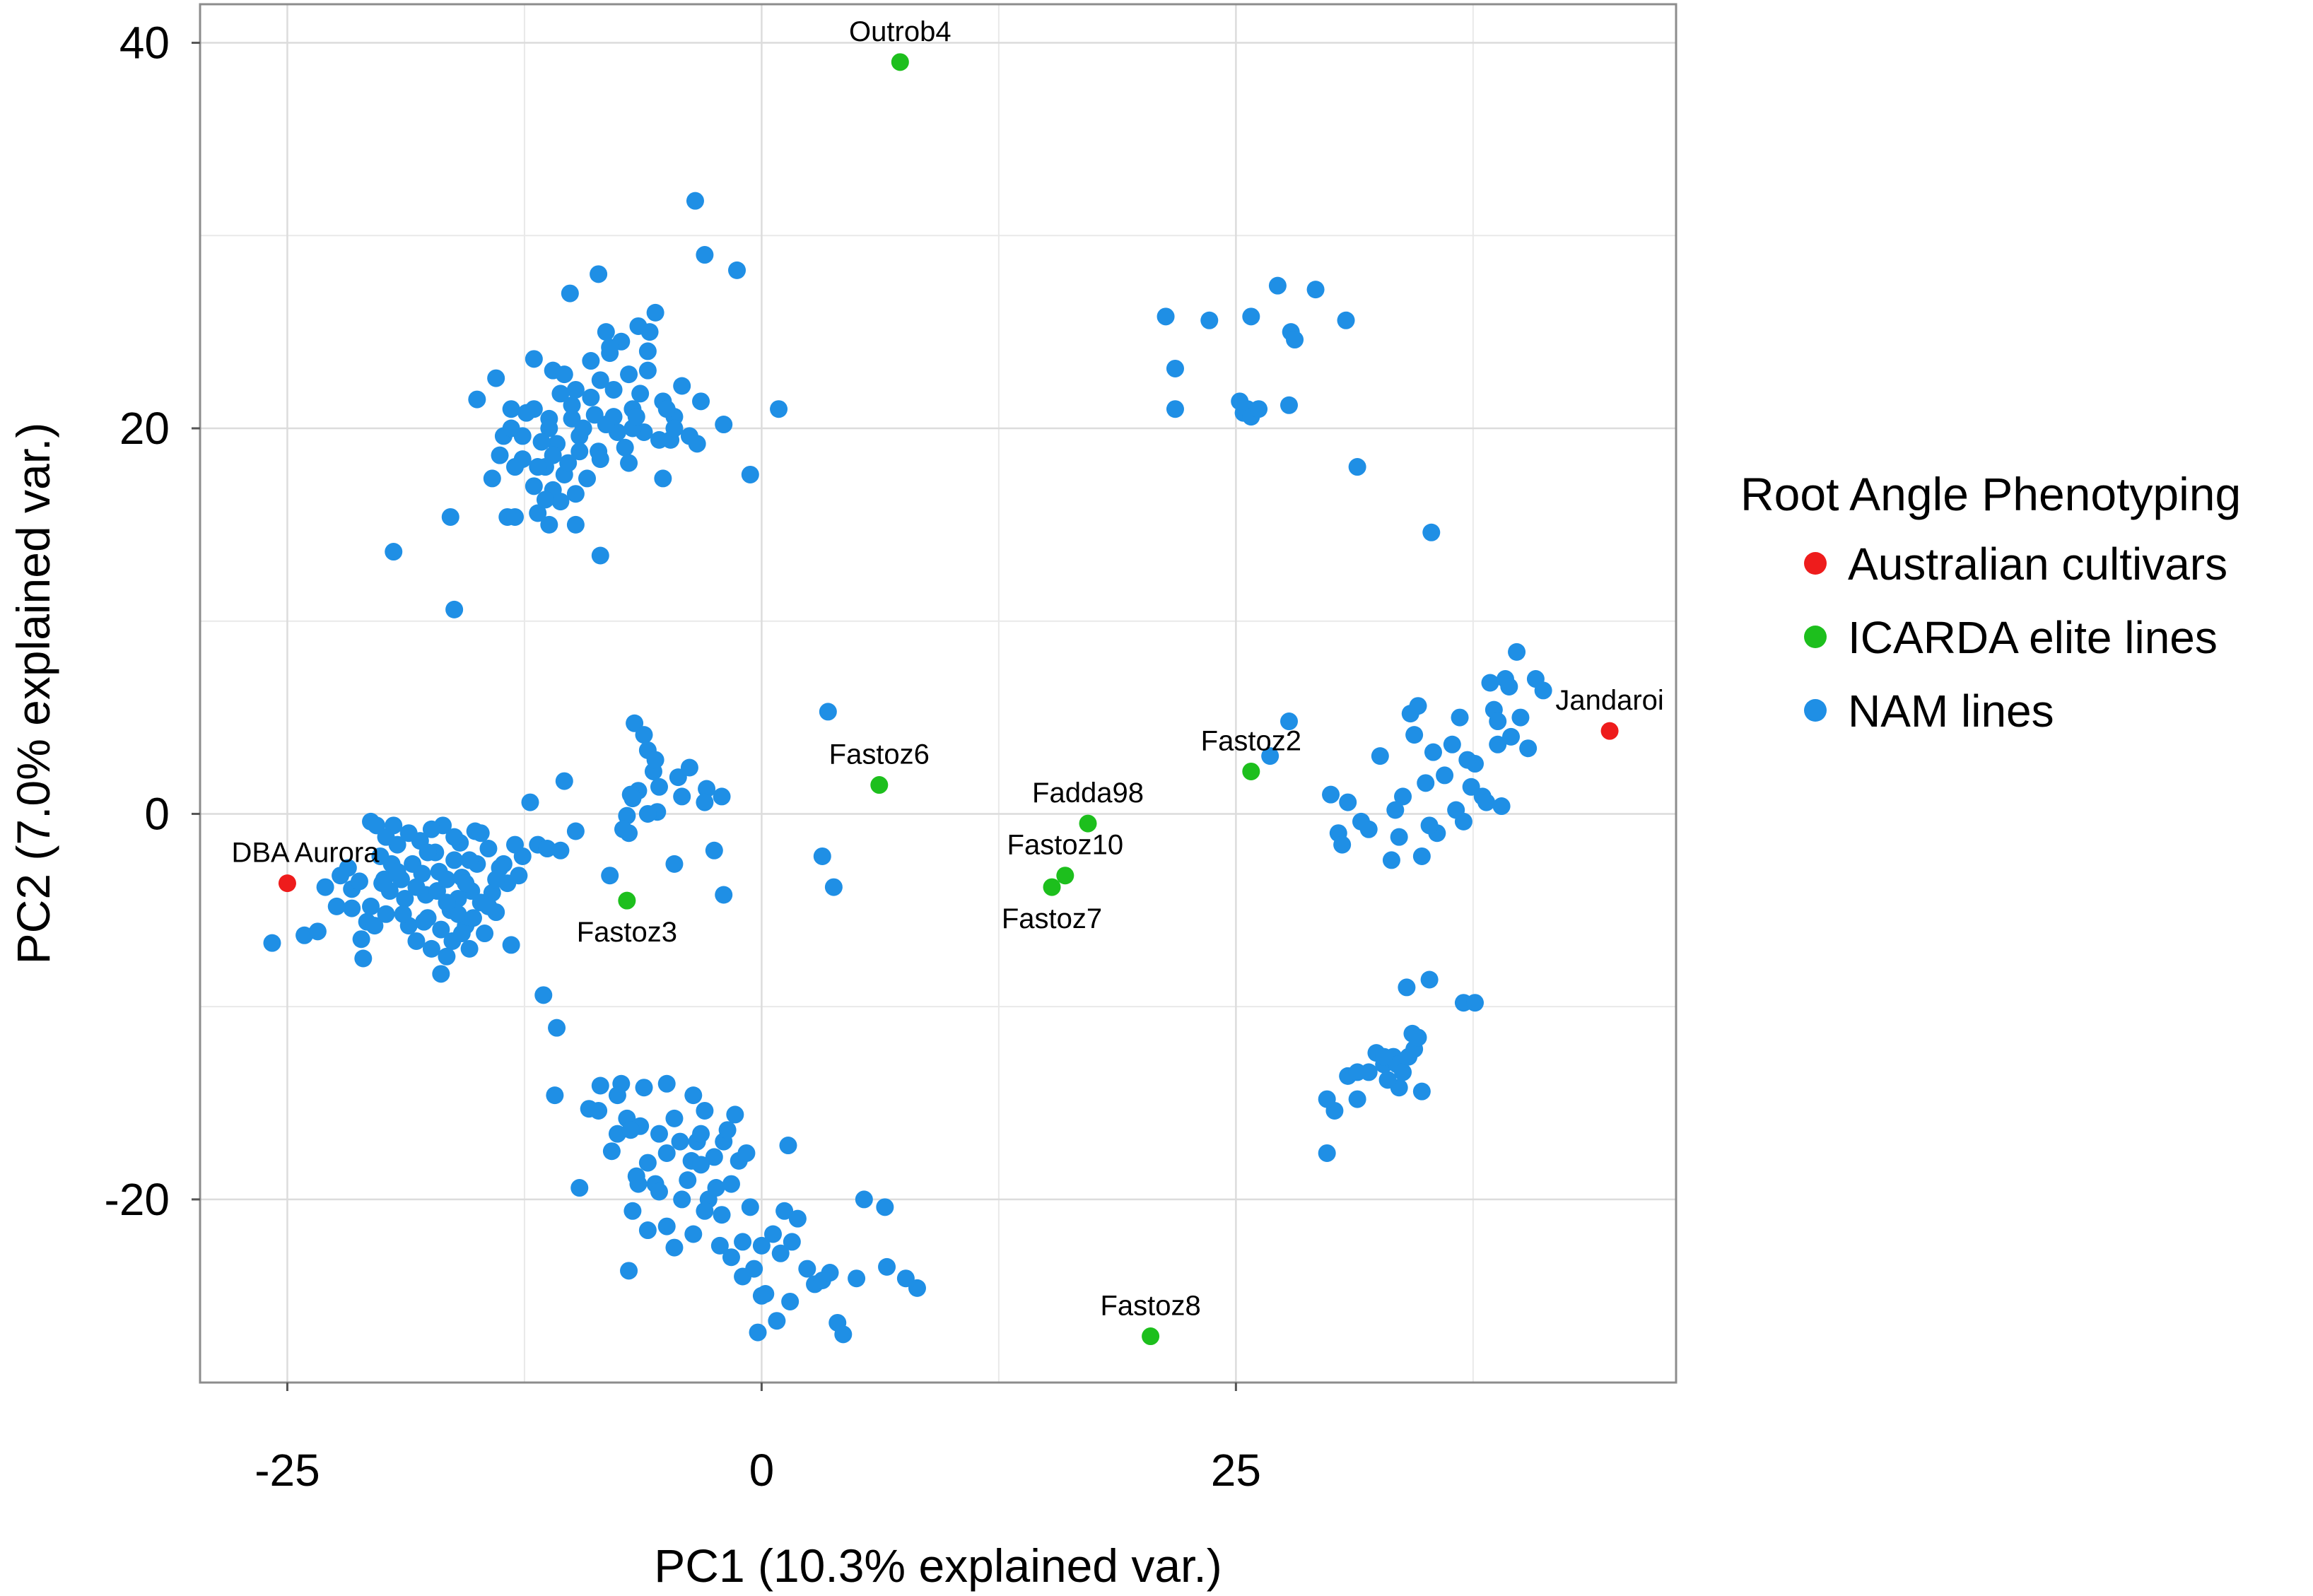 The height and width of the screenshot is (1596, 2313). Describe the element at coordinates (1251, 771) in the screenshot. I see `data-point-icarda-elite-lines` at that location.